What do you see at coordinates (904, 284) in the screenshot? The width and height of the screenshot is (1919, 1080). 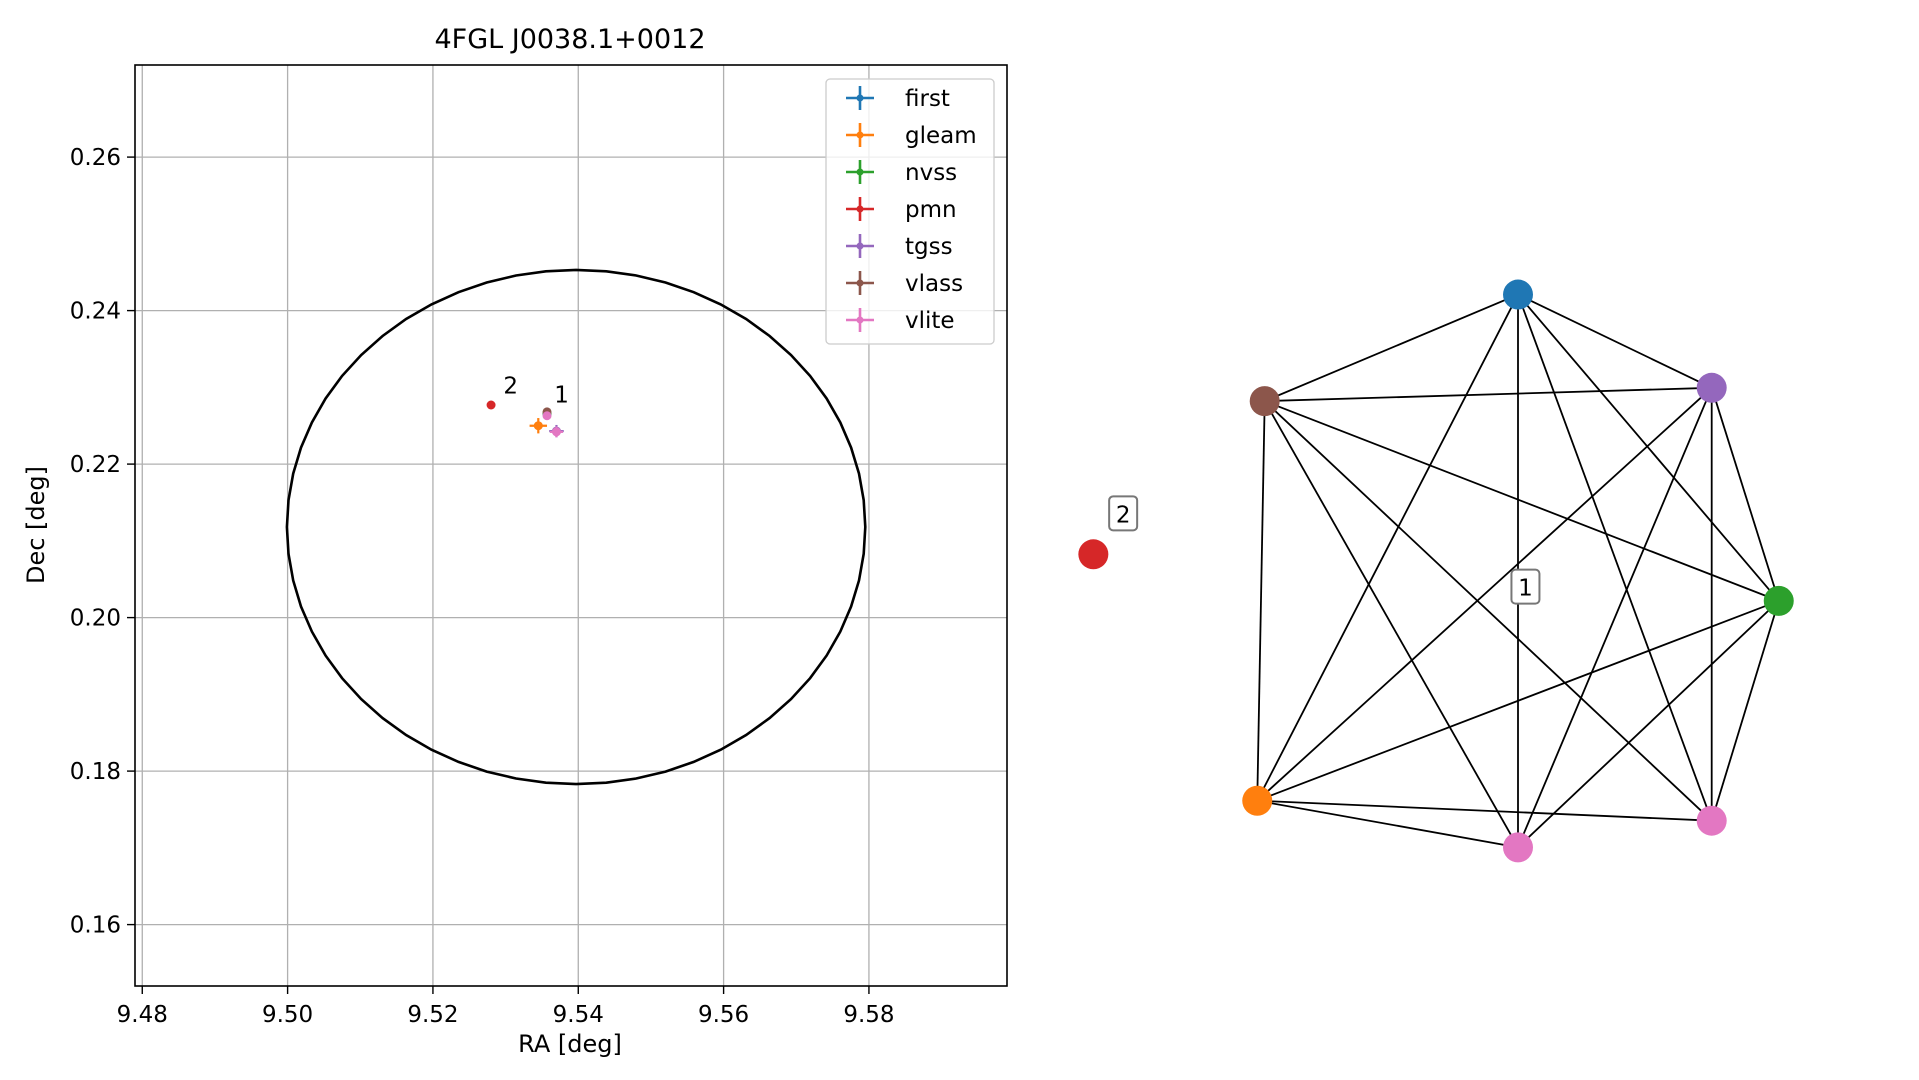 I see `legend-item-vlass: vlass` at bounding box center [904, 284].